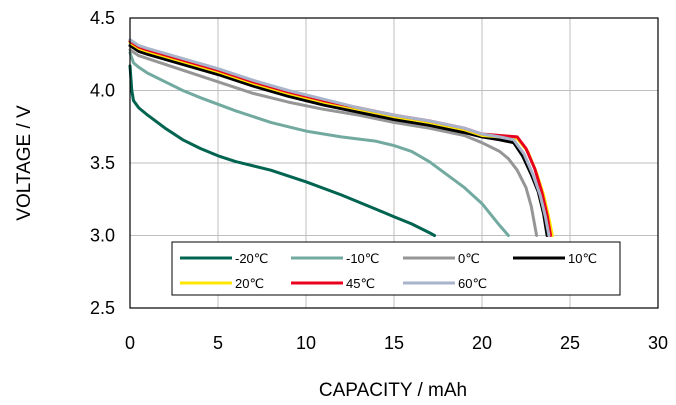  I want to click on y-tick-label: 3.5, so click(102, 163).